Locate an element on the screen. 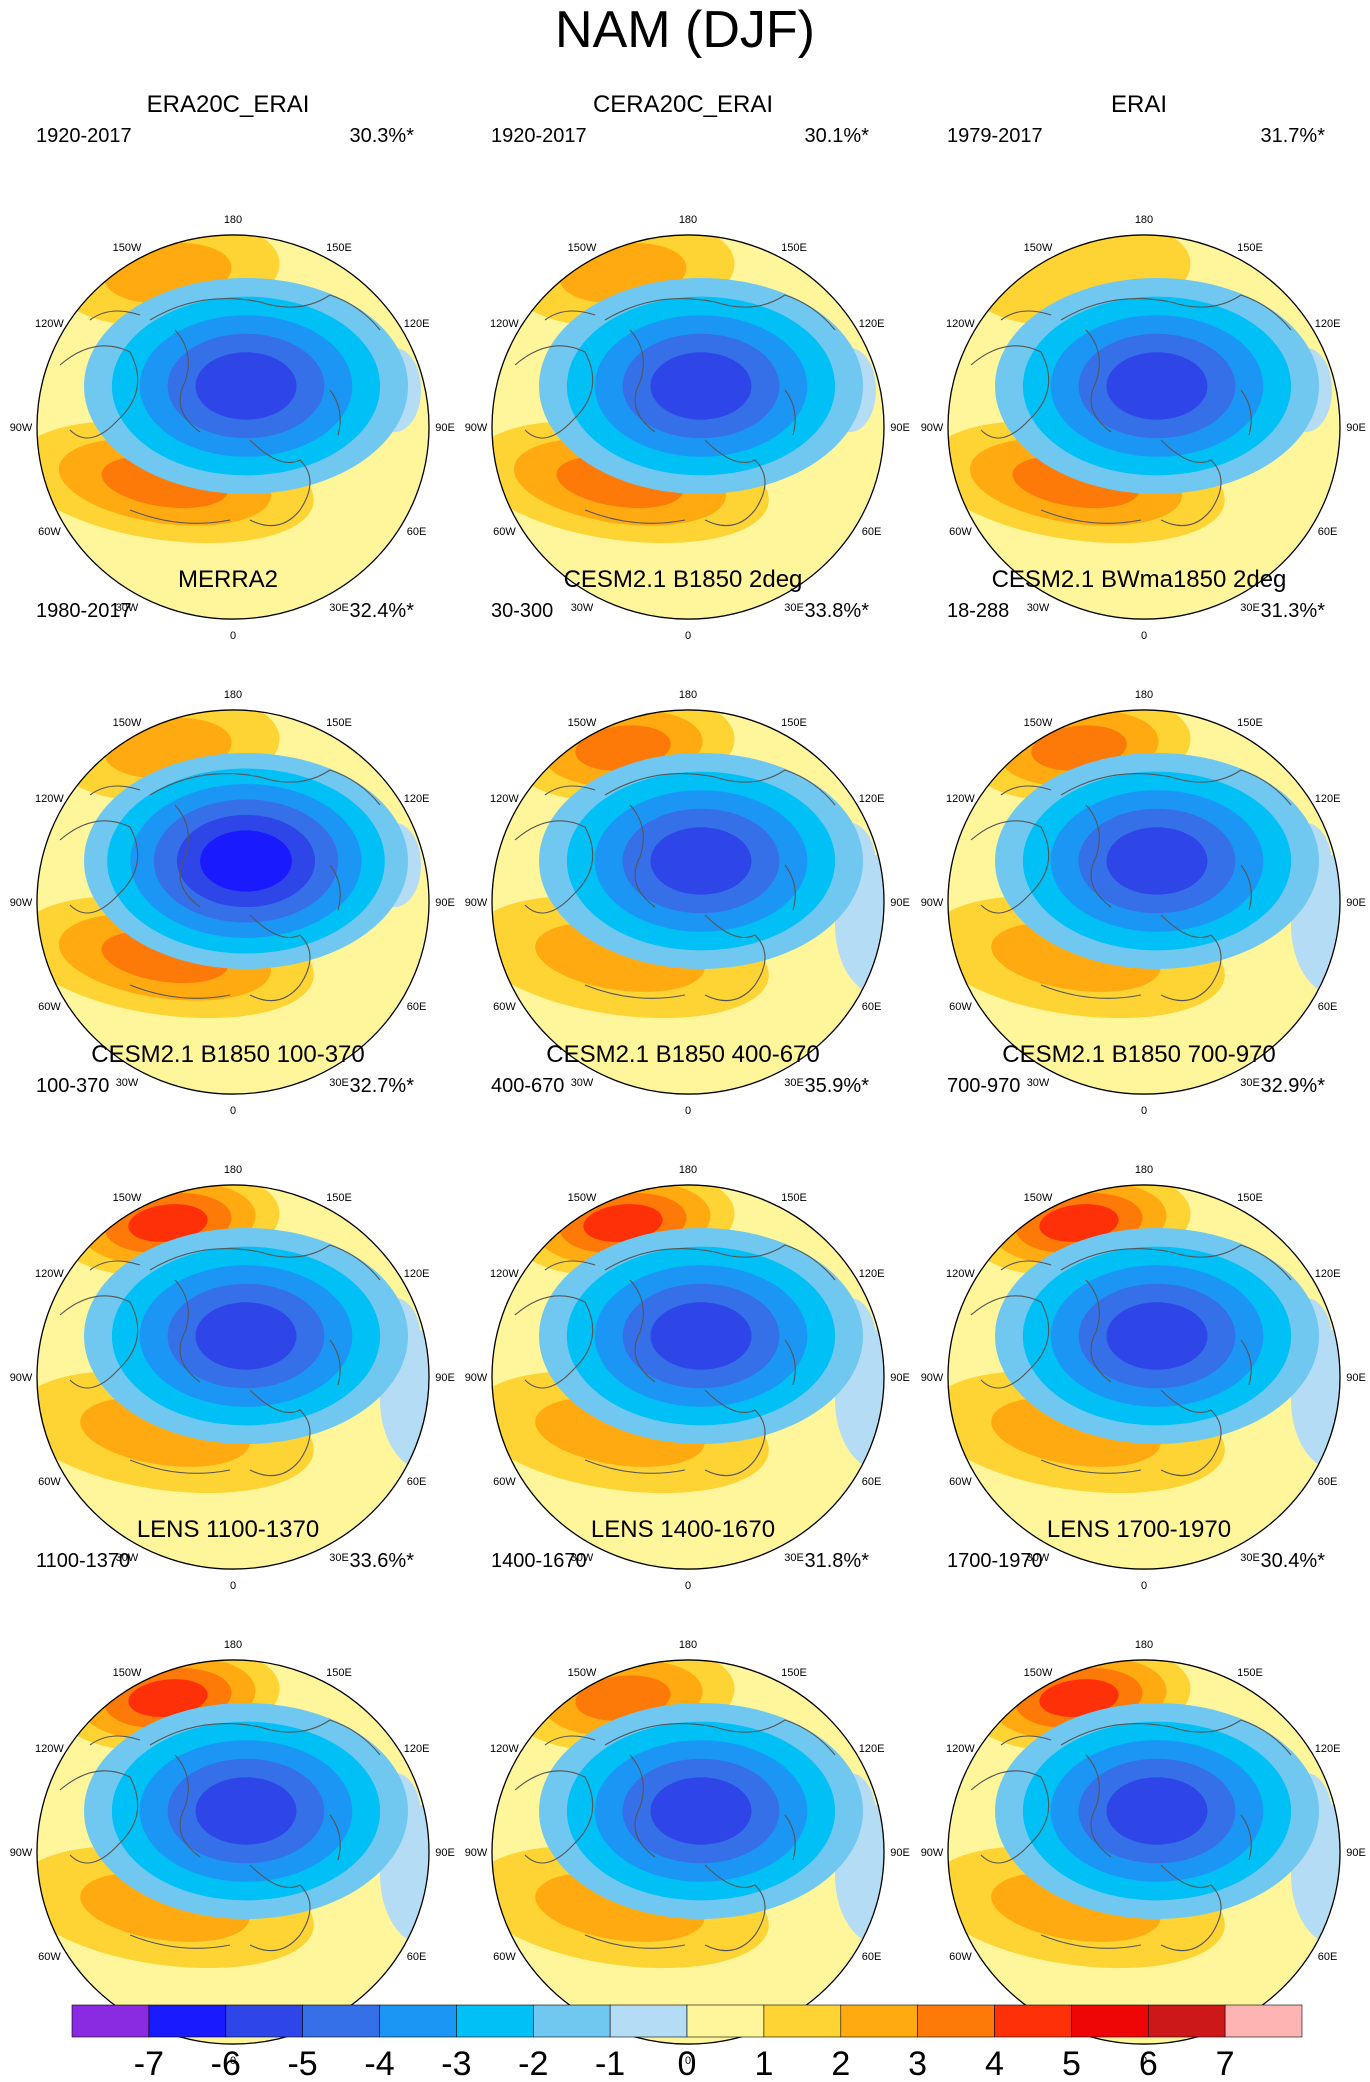 This screenshot has height=2082, width=1370. map-border is located at coordinates (233, 427).